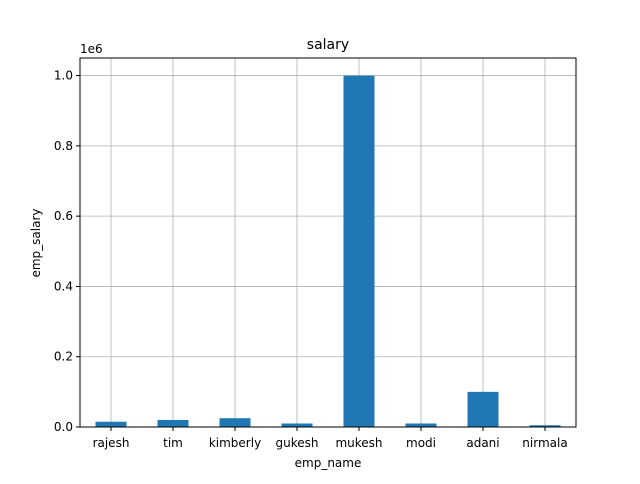  What do you see at coordinates (421, 425) in the screenshot?
I see `bar-modi` at bounding box center [421, 425].